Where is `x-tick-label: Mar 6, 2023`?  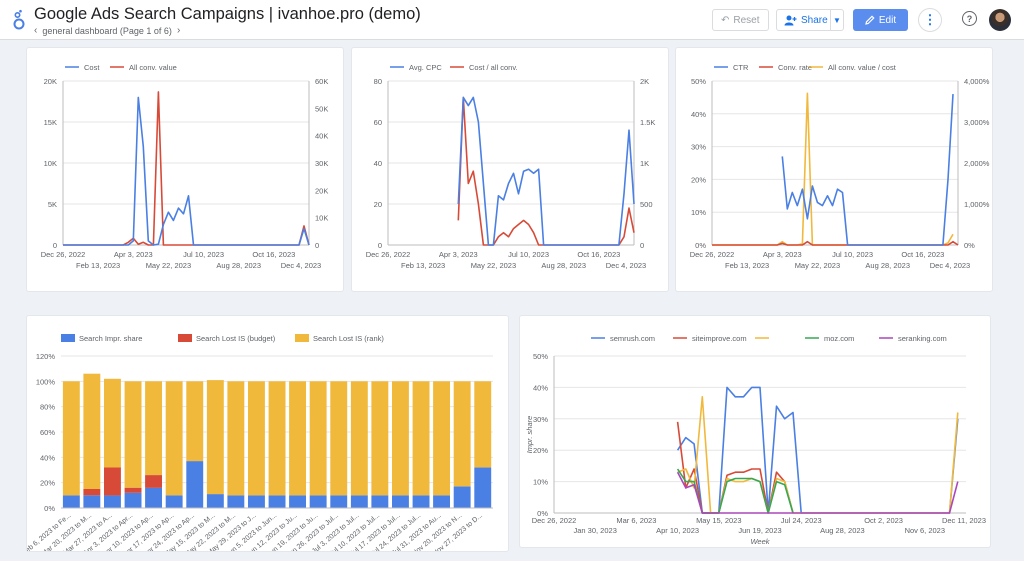 x-tick-label: Mar 6, 2023 is located at coordinates (636, 520).